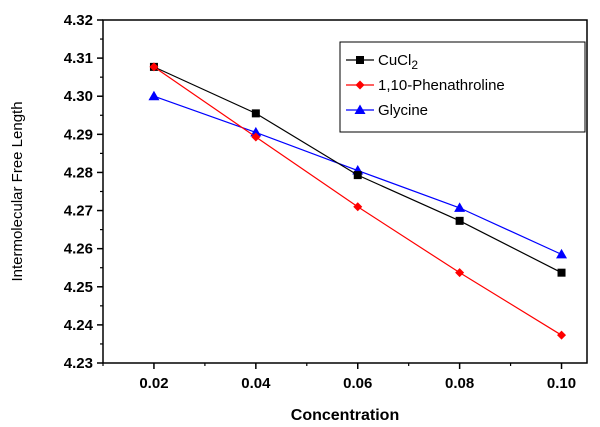  Describe the element at coordinates (78, 287) in the screenshot. I see `y-tick-label: 4.25` at that location.